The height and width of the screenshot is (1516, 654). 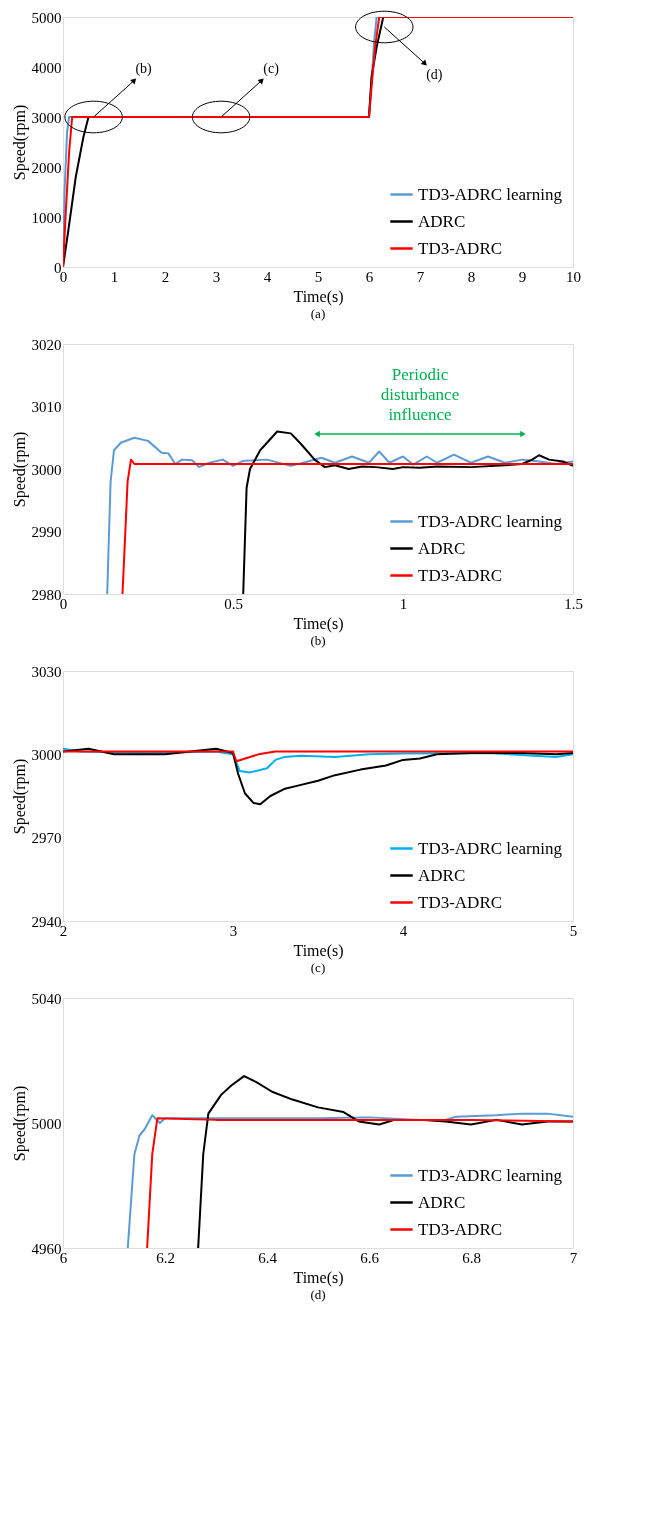 I want to click on y-tick-label: 3030, so click(x=46, y=671).